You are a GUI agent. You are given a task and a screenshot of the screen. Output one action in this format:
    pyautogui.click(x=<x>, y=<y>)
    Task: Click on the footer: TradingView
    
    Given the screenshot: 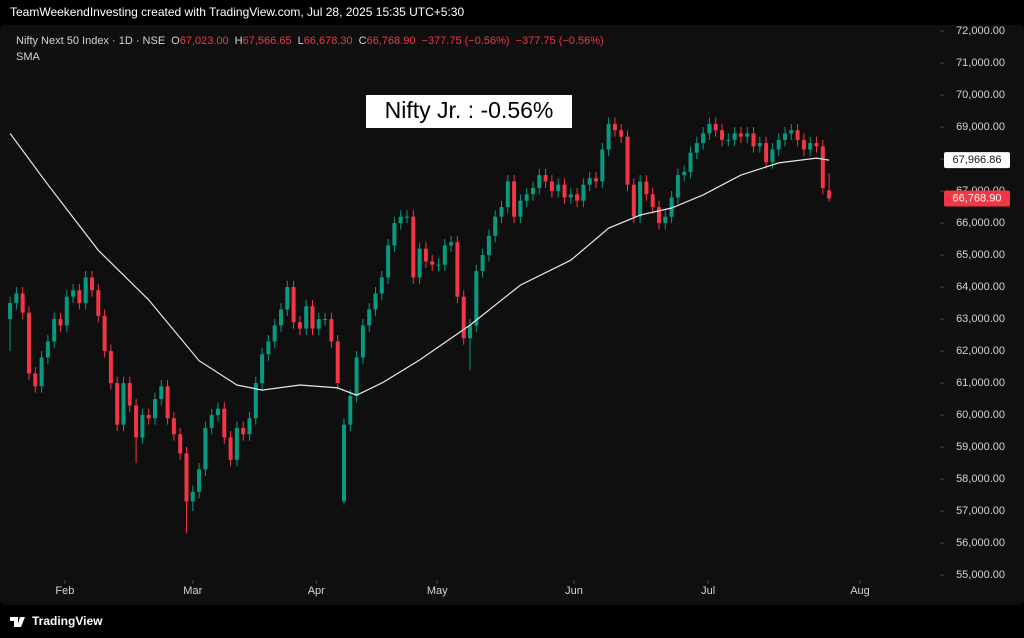 What is the action you would take?
    pyautogui.click(x=56, y=621)
    